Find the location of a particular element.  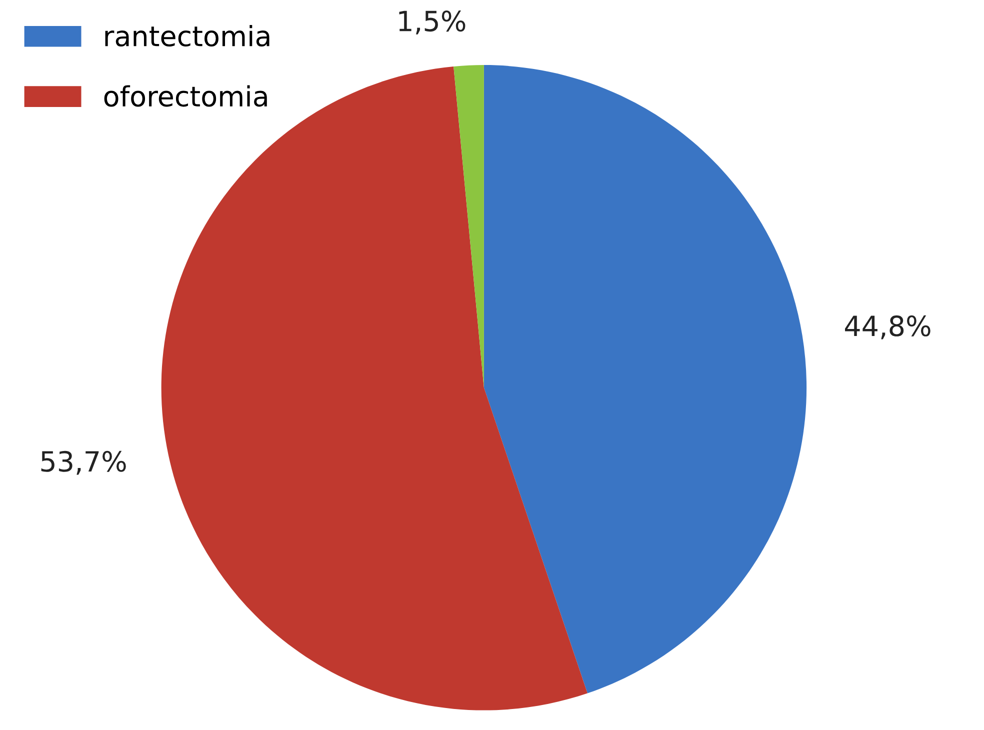

legend-label: oforectomia is located at coordinates (185, 96).